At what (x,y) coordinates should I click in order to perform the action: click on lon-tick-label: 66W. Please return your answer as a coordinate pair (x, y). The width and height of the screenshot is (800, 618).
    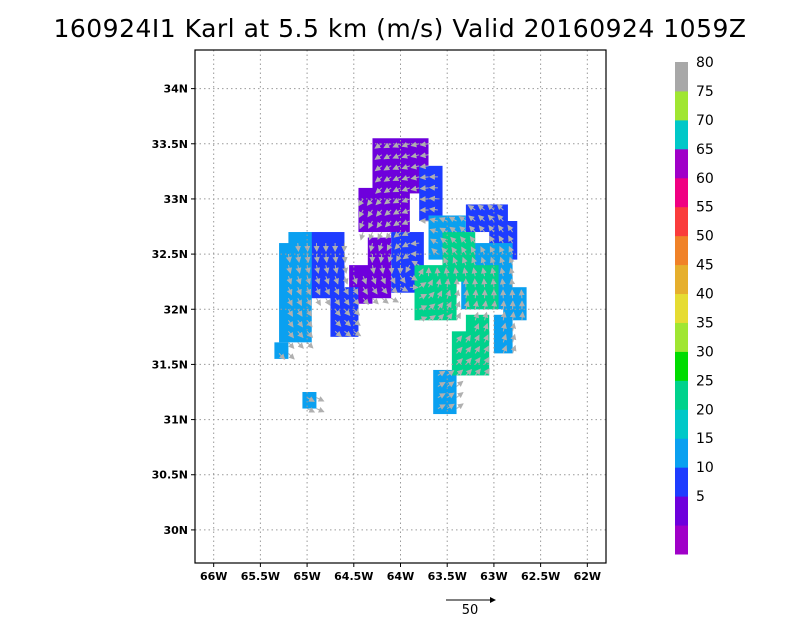
    Looking at the image, I should click on (213, 576).